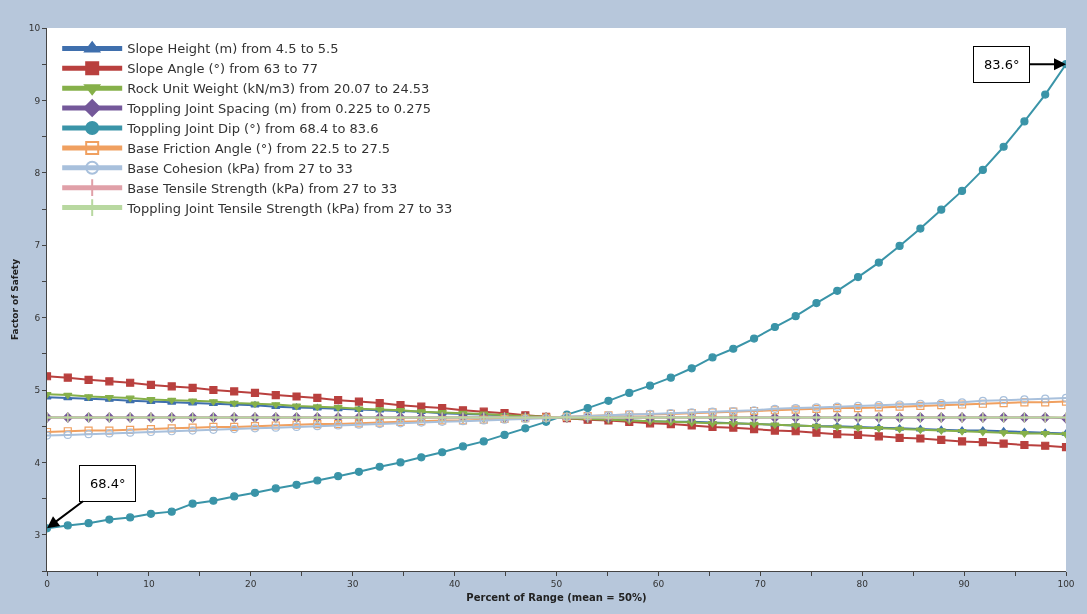 The width and height of the screenshot is (1087, 614). I want to click on legend-label: Toppling Joint Spacing (m) from 0.225 to 0.275, so click(279, 109).